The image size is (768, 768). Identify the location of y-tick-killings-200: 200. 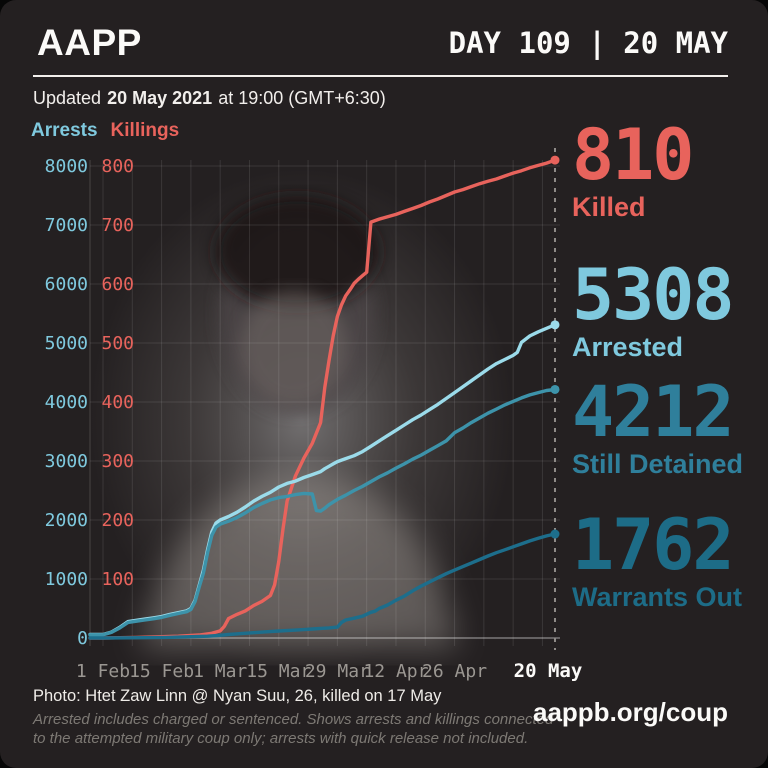
(117, 520).